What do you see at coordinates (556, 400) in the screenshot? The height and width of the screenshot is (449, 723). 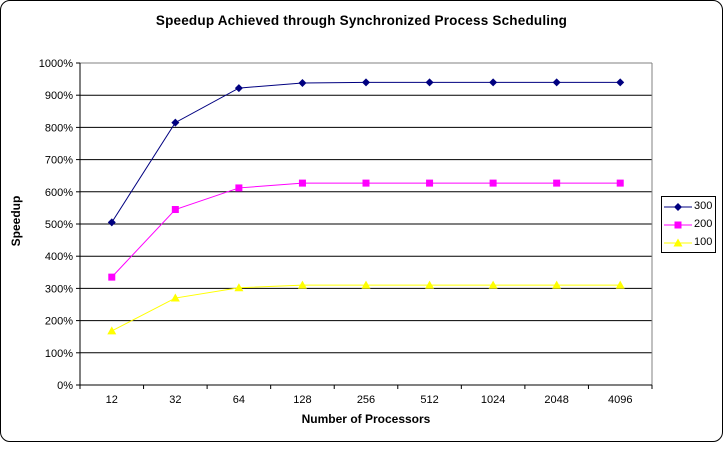 I see `x-tick-label: 2048` at bounding box center [556, 400].